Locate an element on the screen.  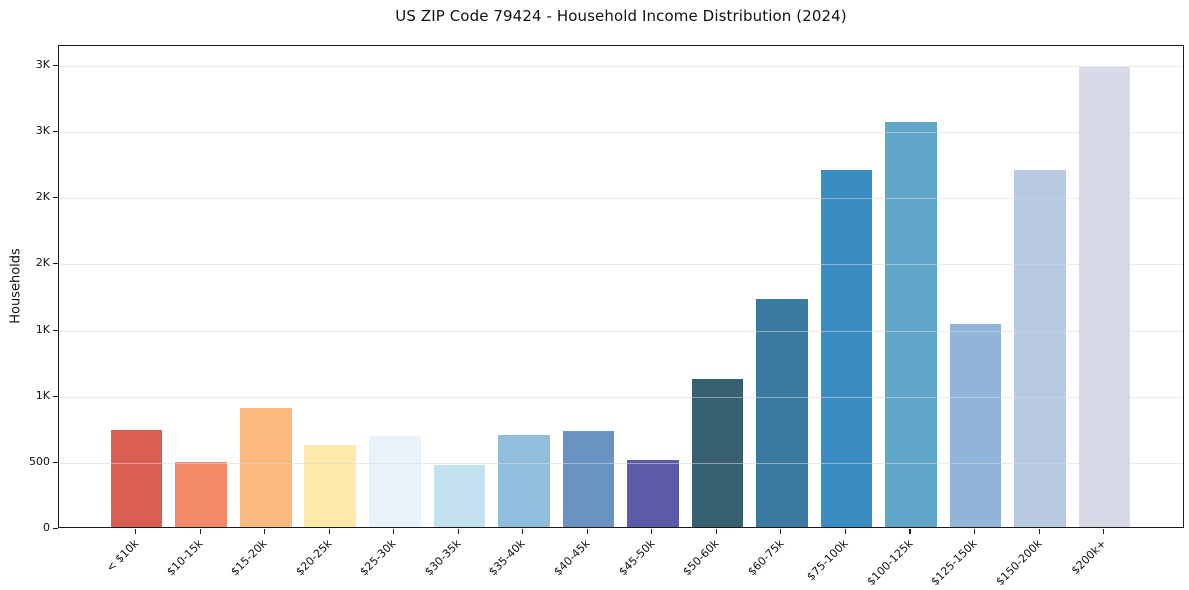
x-tick-label: $200k+ is located at coordinates (1088, 557).